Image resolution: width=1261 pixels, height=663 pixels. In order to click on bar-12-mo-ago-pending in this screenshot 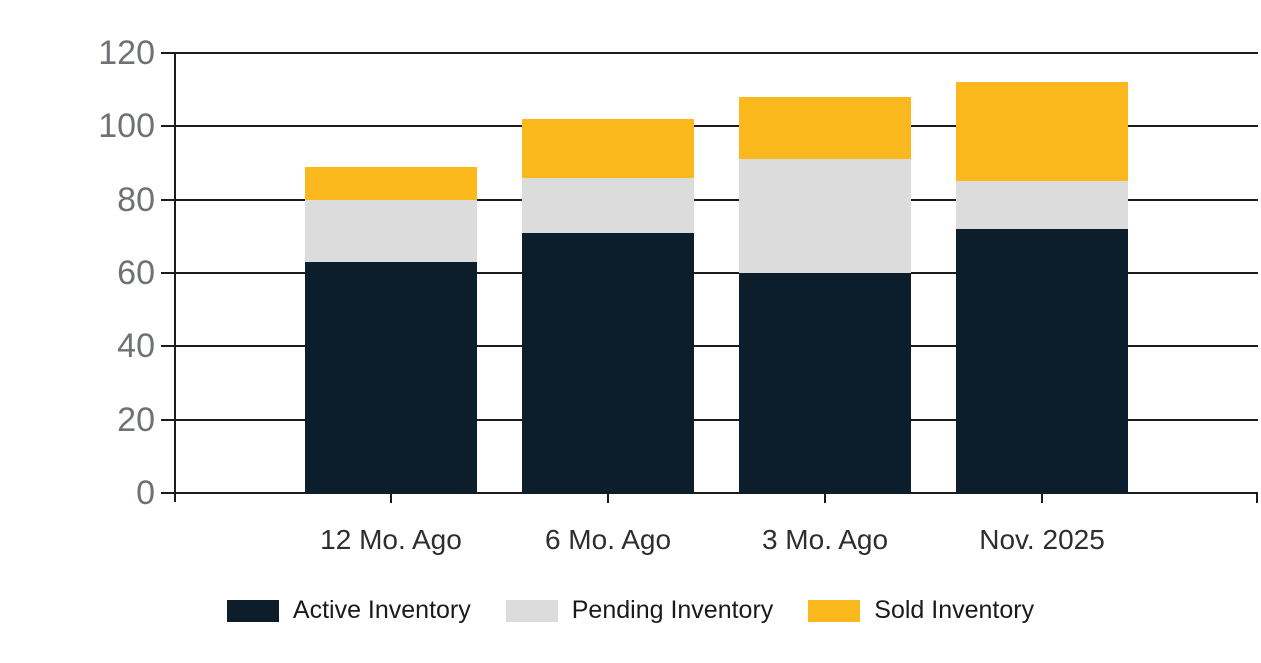, I will do `click(391, 230)`.